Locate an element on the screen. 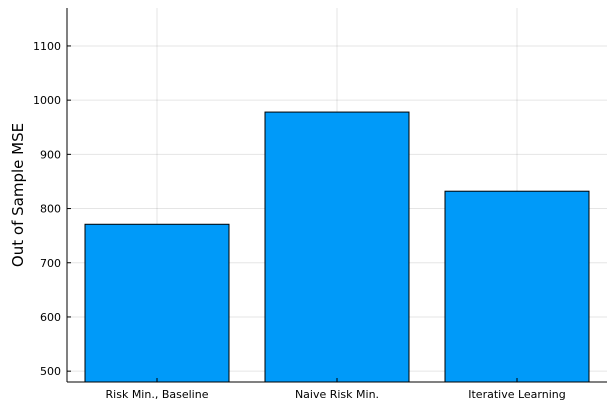 The image size is (607, 400). x-tick-label: Risk Min., Baseline is located at coordinates (157, 394).